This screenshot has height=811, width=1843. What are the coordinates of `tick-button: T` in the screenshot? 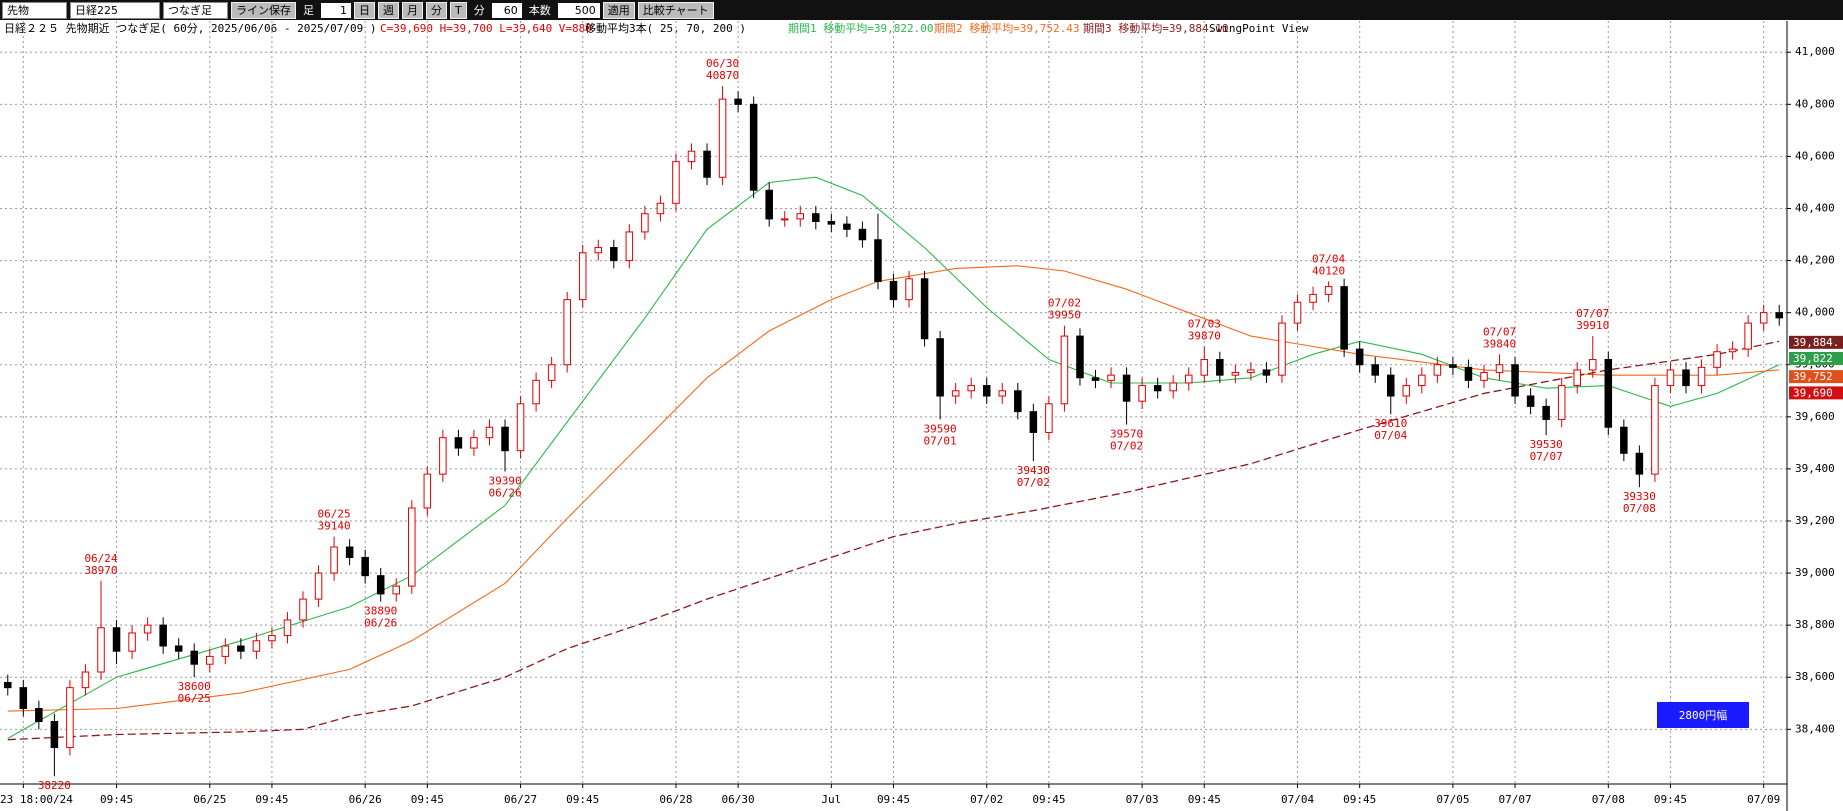 It's located at (458, 10).